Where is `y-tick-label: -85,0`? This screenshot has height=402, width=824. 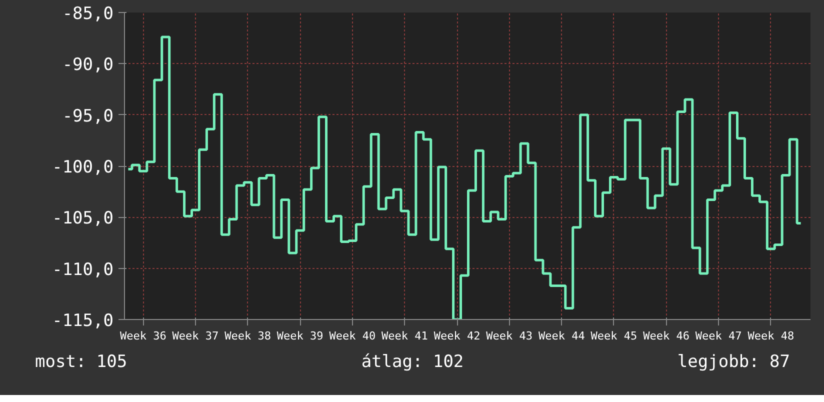
y-tick-label: -85,0 is located at coordinates (88, 14).